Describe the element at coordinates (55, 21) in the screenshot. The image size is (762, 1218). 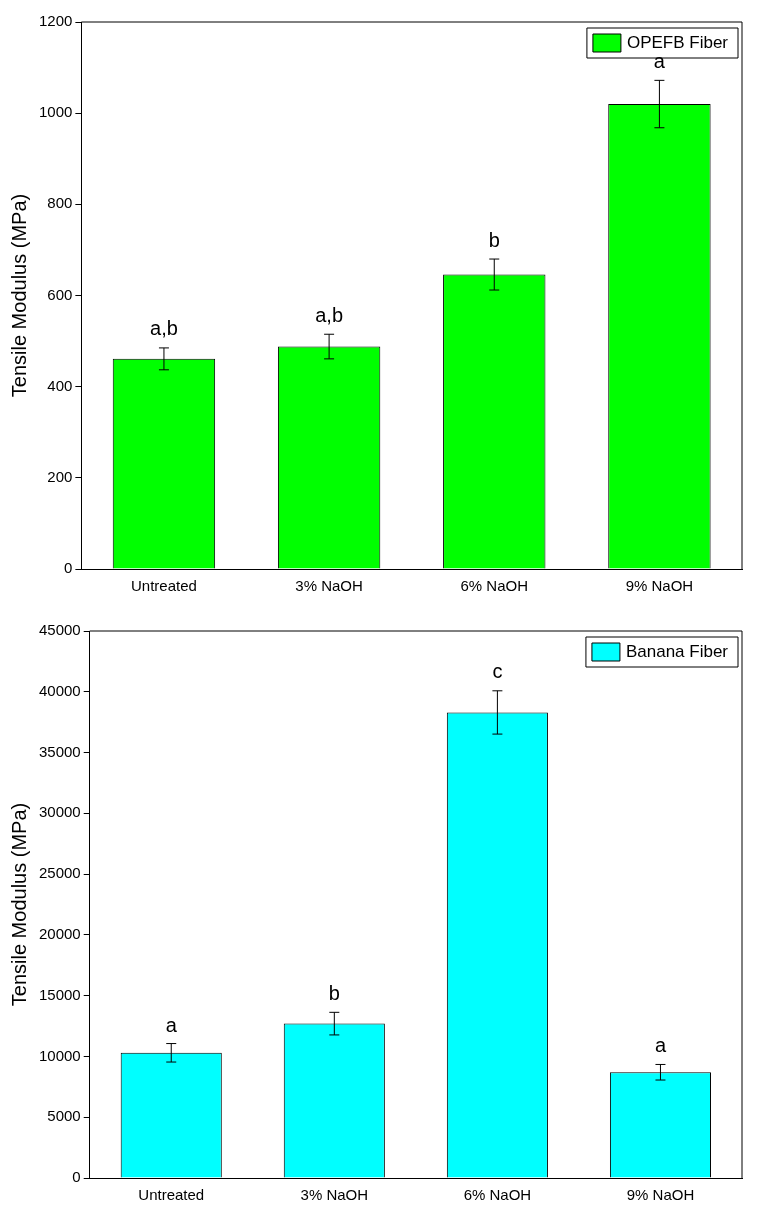
I see `y-tick-label: 1200` at that location.